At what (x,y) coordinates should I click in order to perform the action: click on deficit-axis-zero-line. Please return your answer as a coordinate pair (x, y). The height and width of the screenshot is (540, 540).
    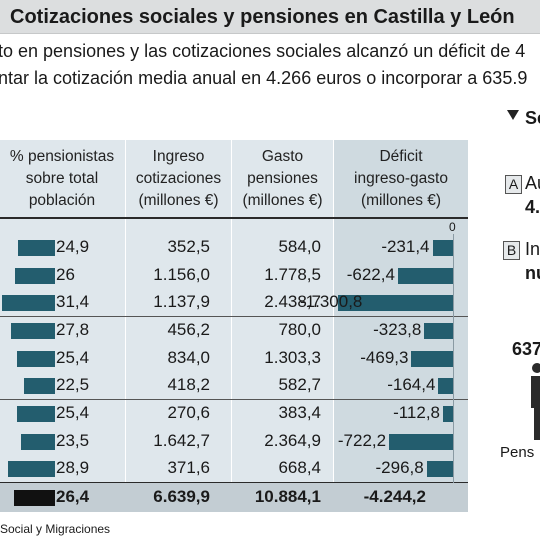
    Looking at the image, I should click on (453, 359).